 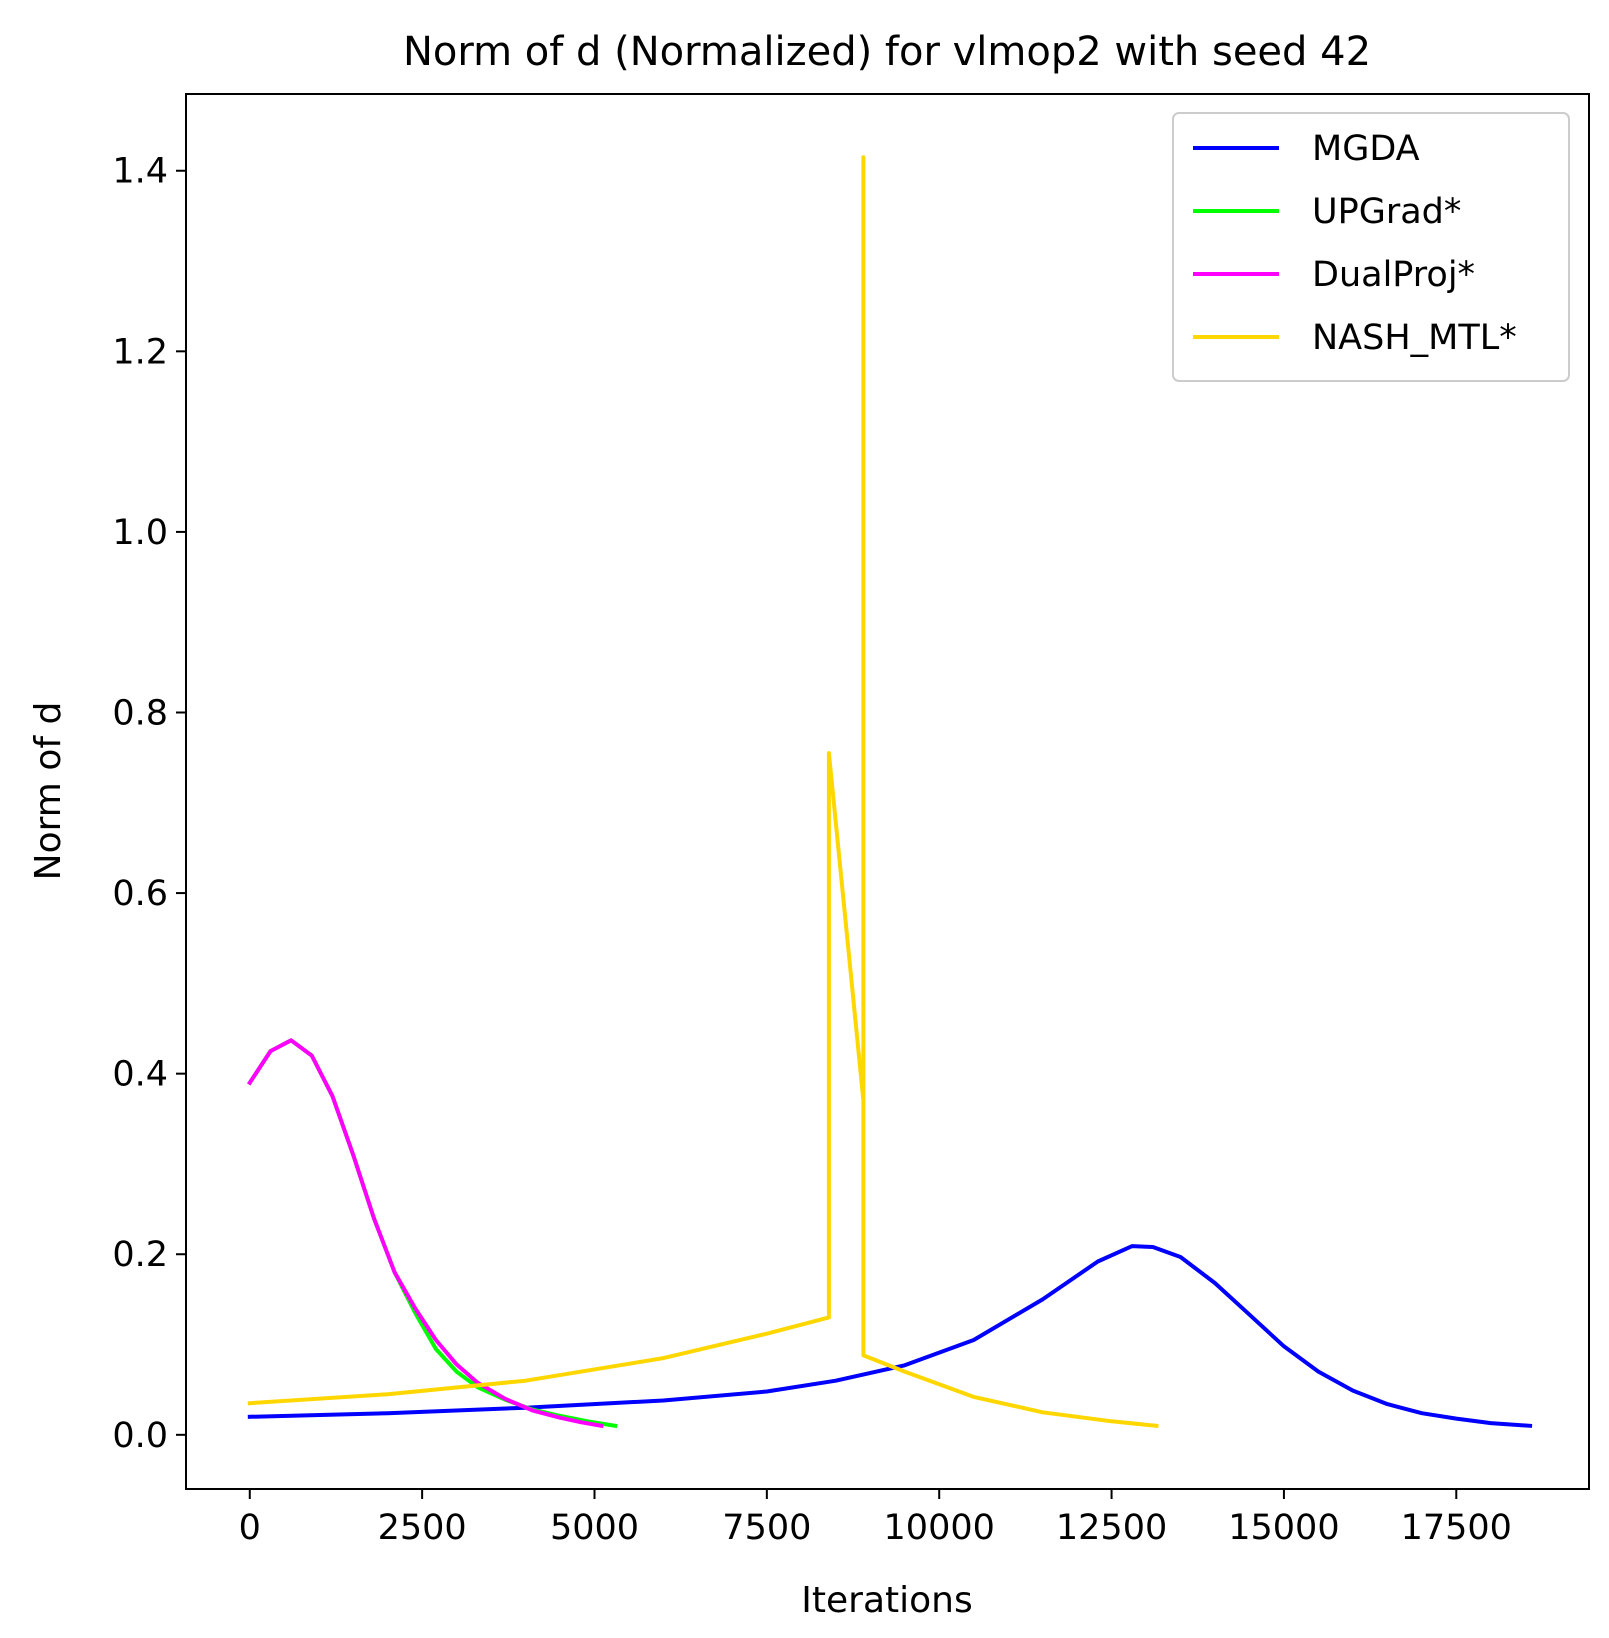 I want to click on x-tick-label: 10000, so click(x=939, y=1528).